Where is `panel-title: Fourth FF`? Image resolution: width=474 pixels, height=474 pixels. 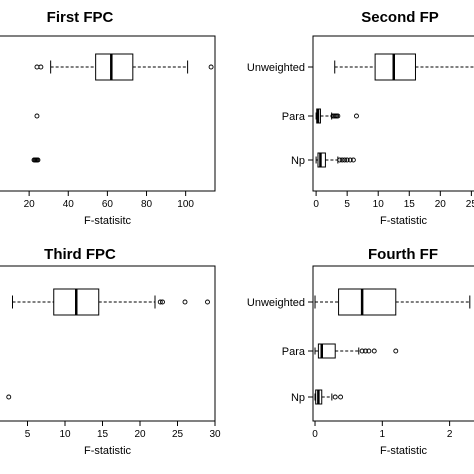 panel-title: Fourth FF is located at coordinates (403, 254).